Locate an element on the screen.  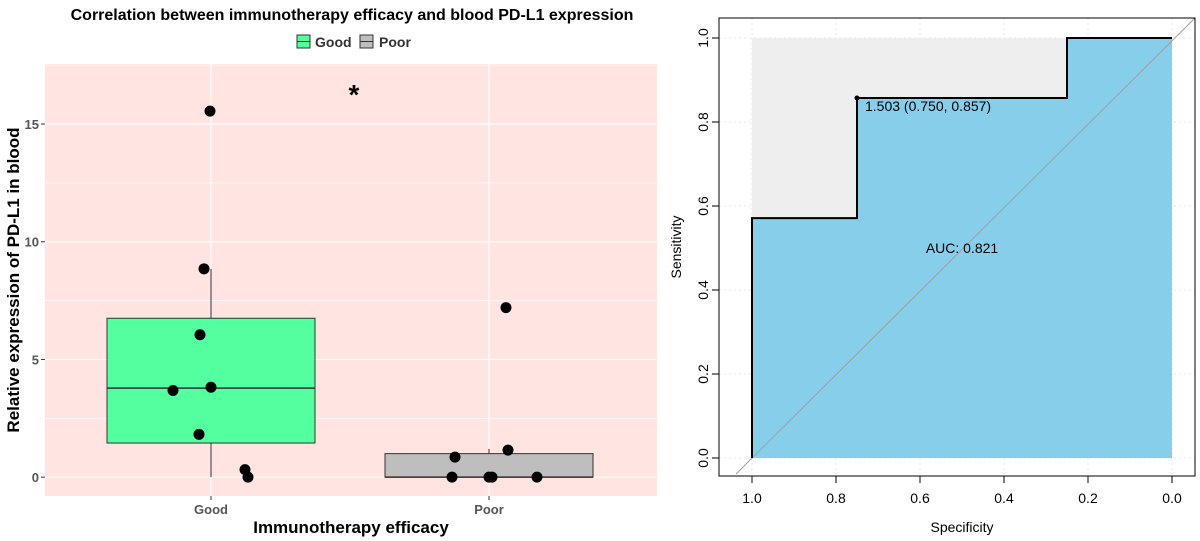
roc-y-tick-label: 0.0 is located at coordinates (703, 458).